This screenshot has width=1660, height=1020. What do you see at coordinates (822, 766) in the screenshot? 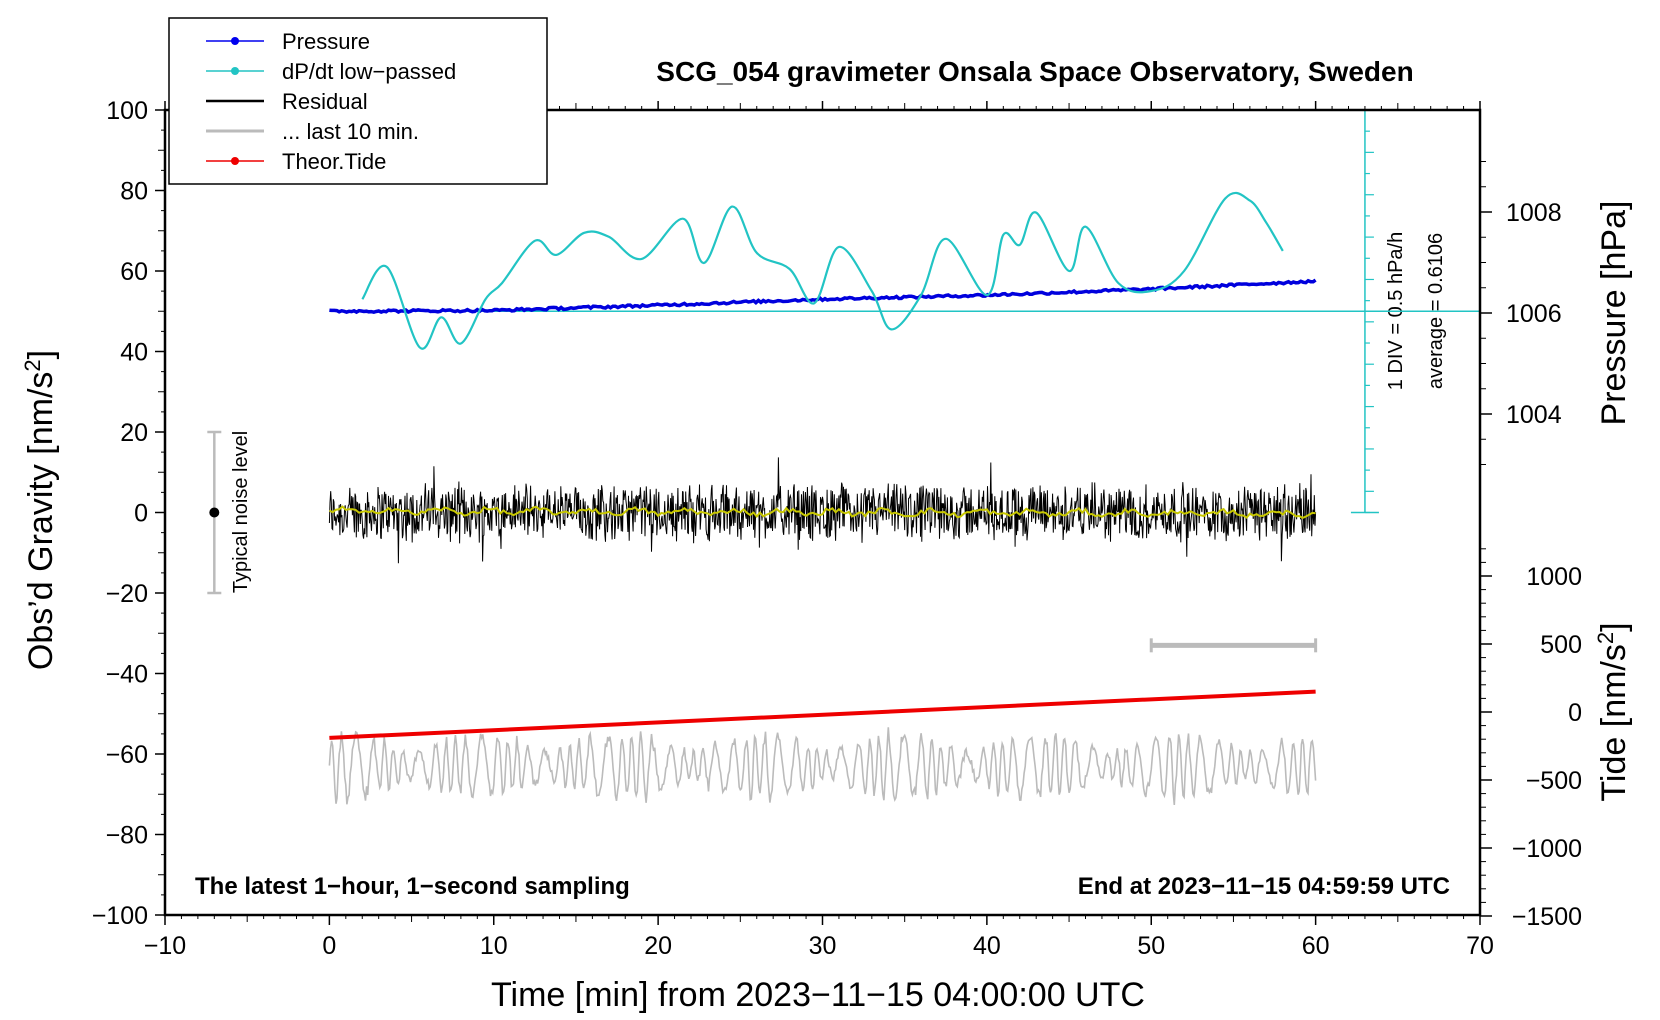
I see `last-10-min-line` at bounding box center [822, 766].